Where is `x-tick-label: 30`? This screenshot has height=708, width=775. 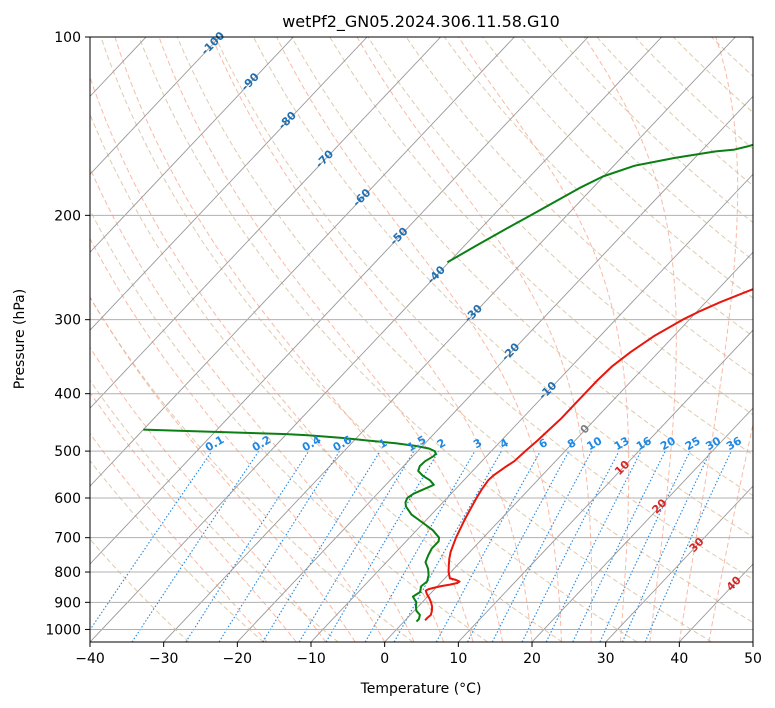 x-tick-label: 30 is located at coordinates (606, 659).